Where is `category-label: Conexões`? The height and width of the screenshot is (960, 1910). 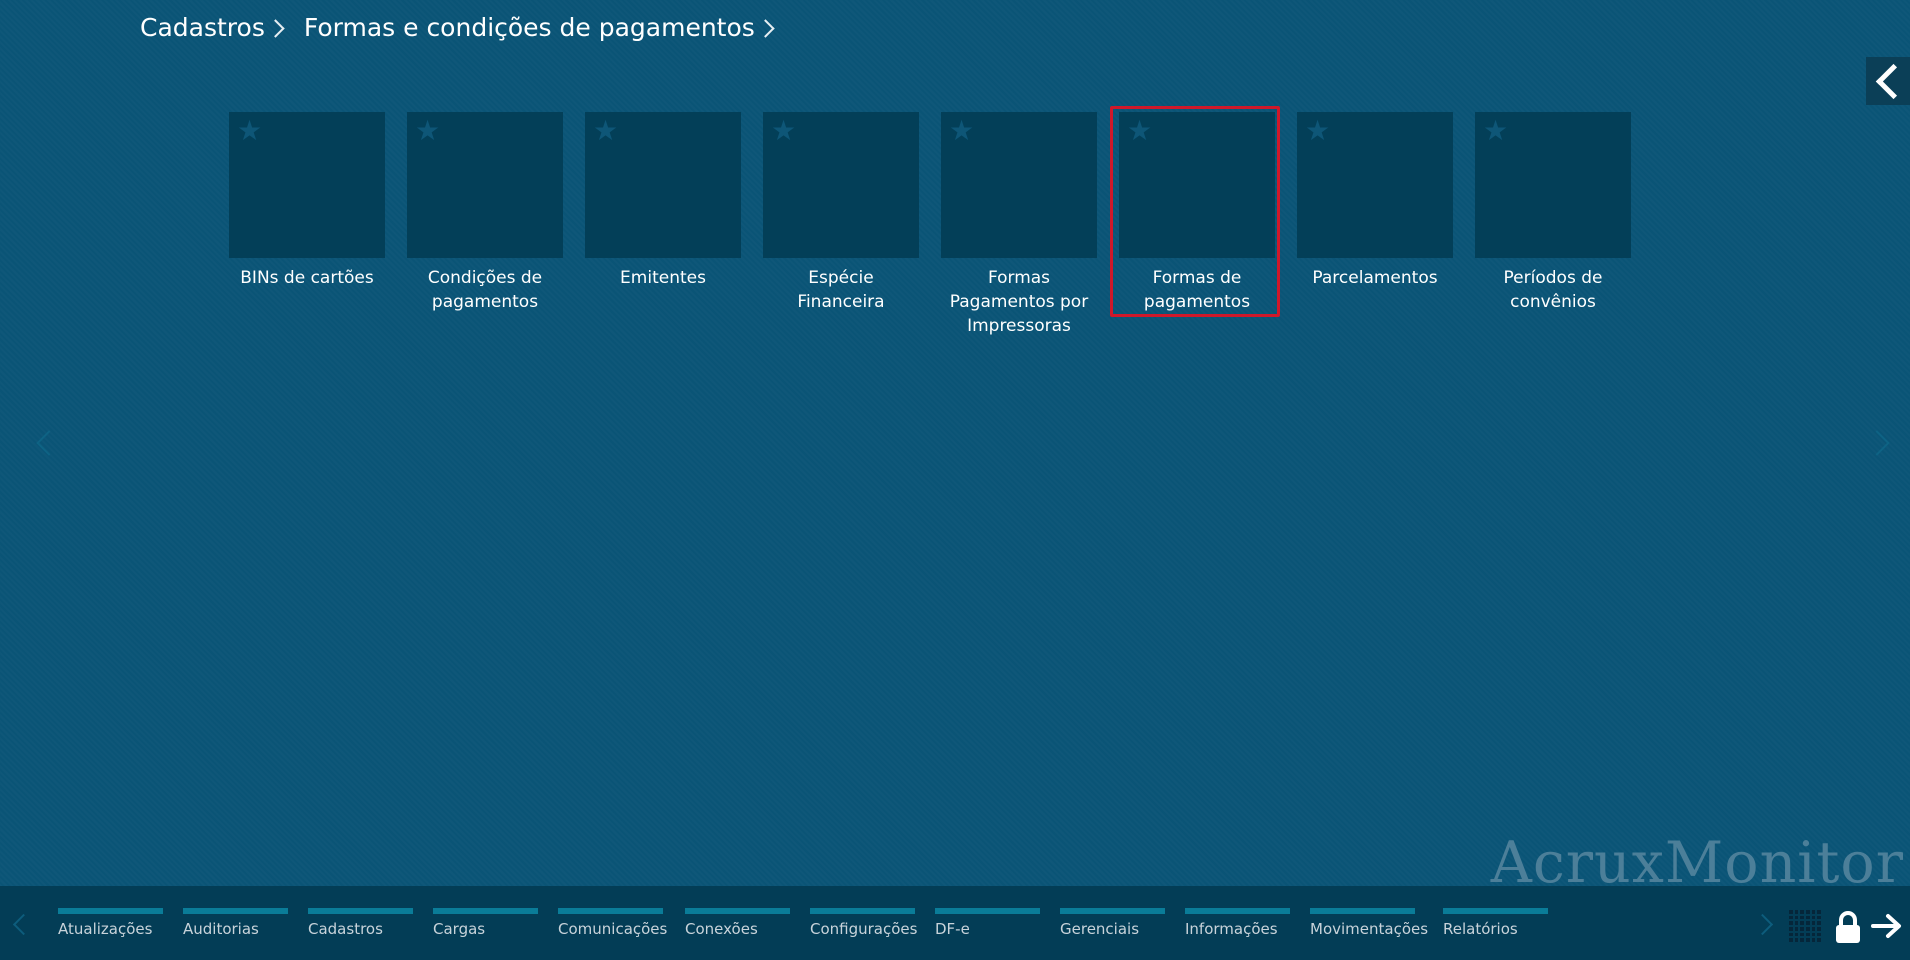 category-label: Conexões is located at coordinates (721, 929).